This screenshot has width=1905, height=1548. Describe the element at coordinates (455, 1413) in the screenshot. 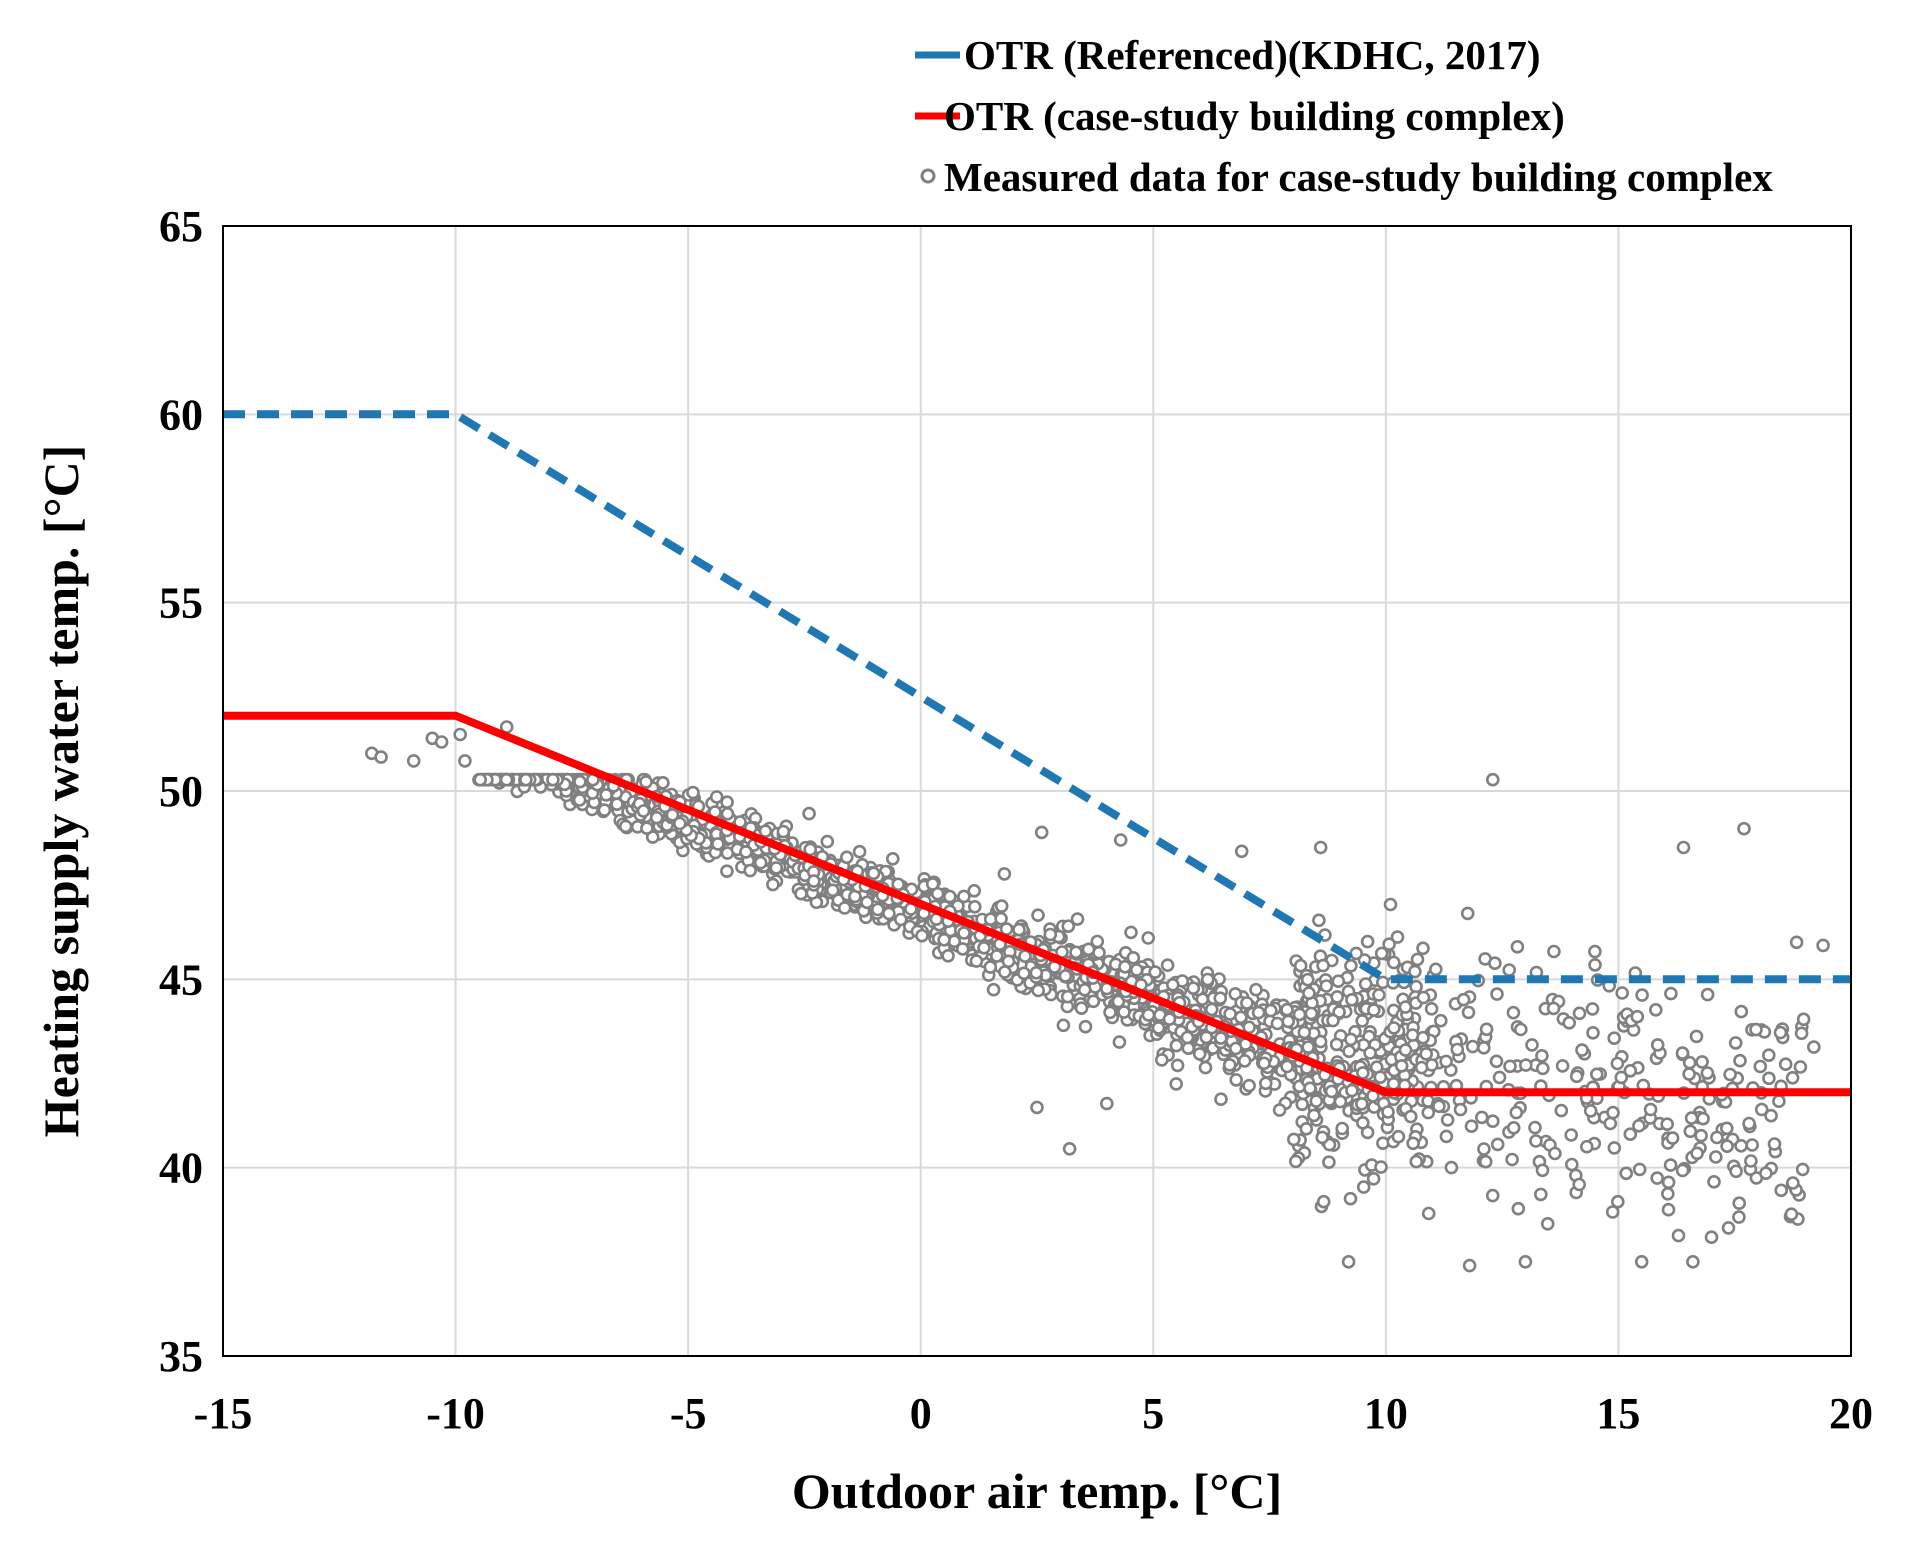

I see `x-tick-label: -10` at that location.